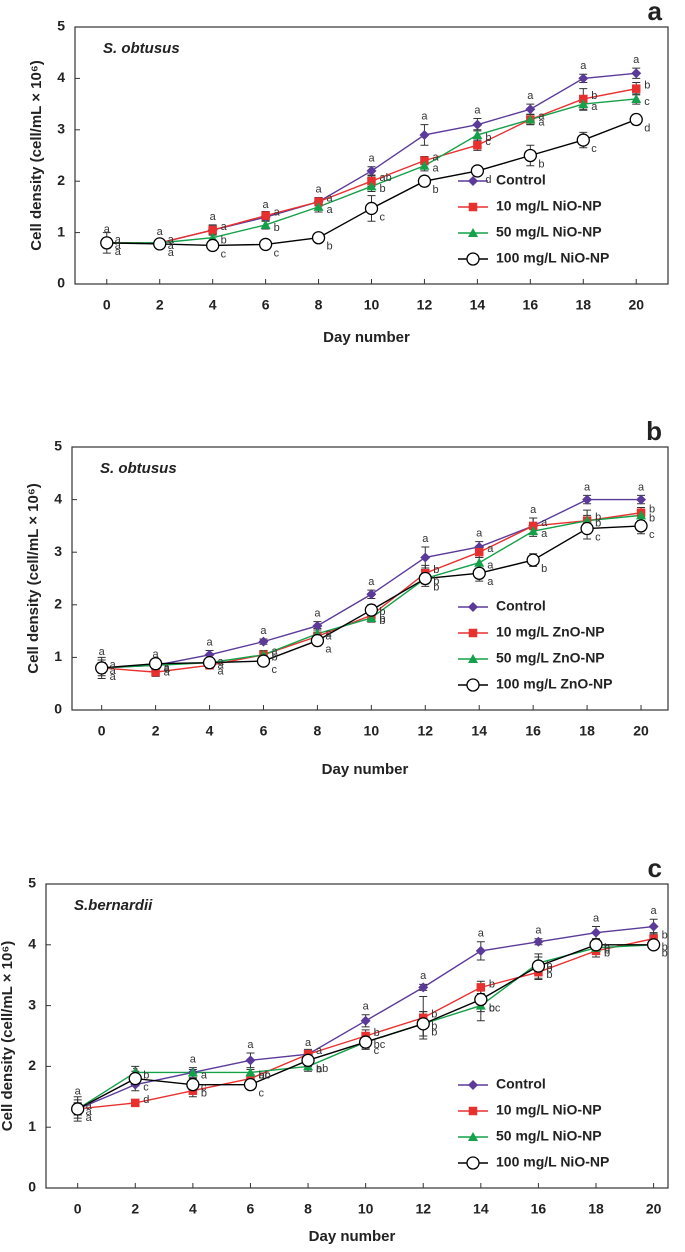 This screenshot has height=1252, width=685. What do you see at coordinates (425, 731) in the screenshot?
I see `x-tick-label: 12` at bounding box center [425, 731].